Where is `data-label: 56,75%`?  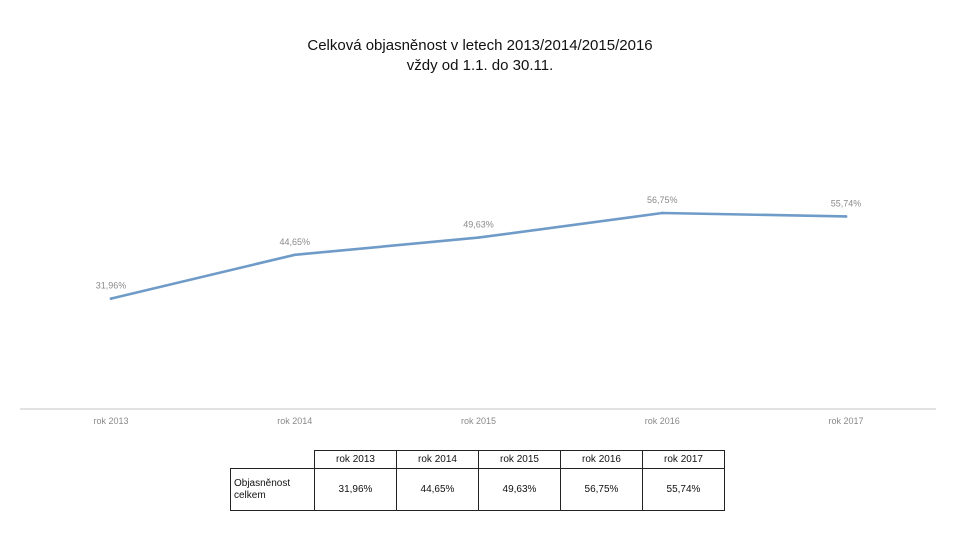
data-label: 56,75% is located at coordinates (662, 200).